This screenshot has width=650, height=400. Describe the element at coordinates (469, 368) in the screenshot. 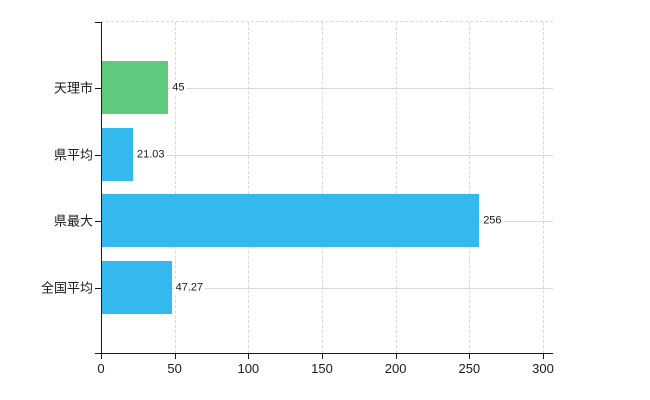

I see `x-tick-label: 250` at that location.